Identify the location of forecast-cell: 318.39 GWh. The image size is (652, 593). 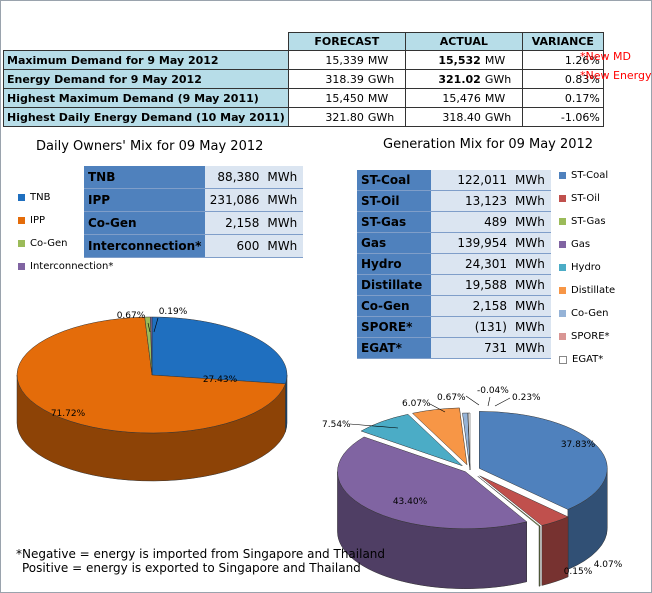
(346, 79).